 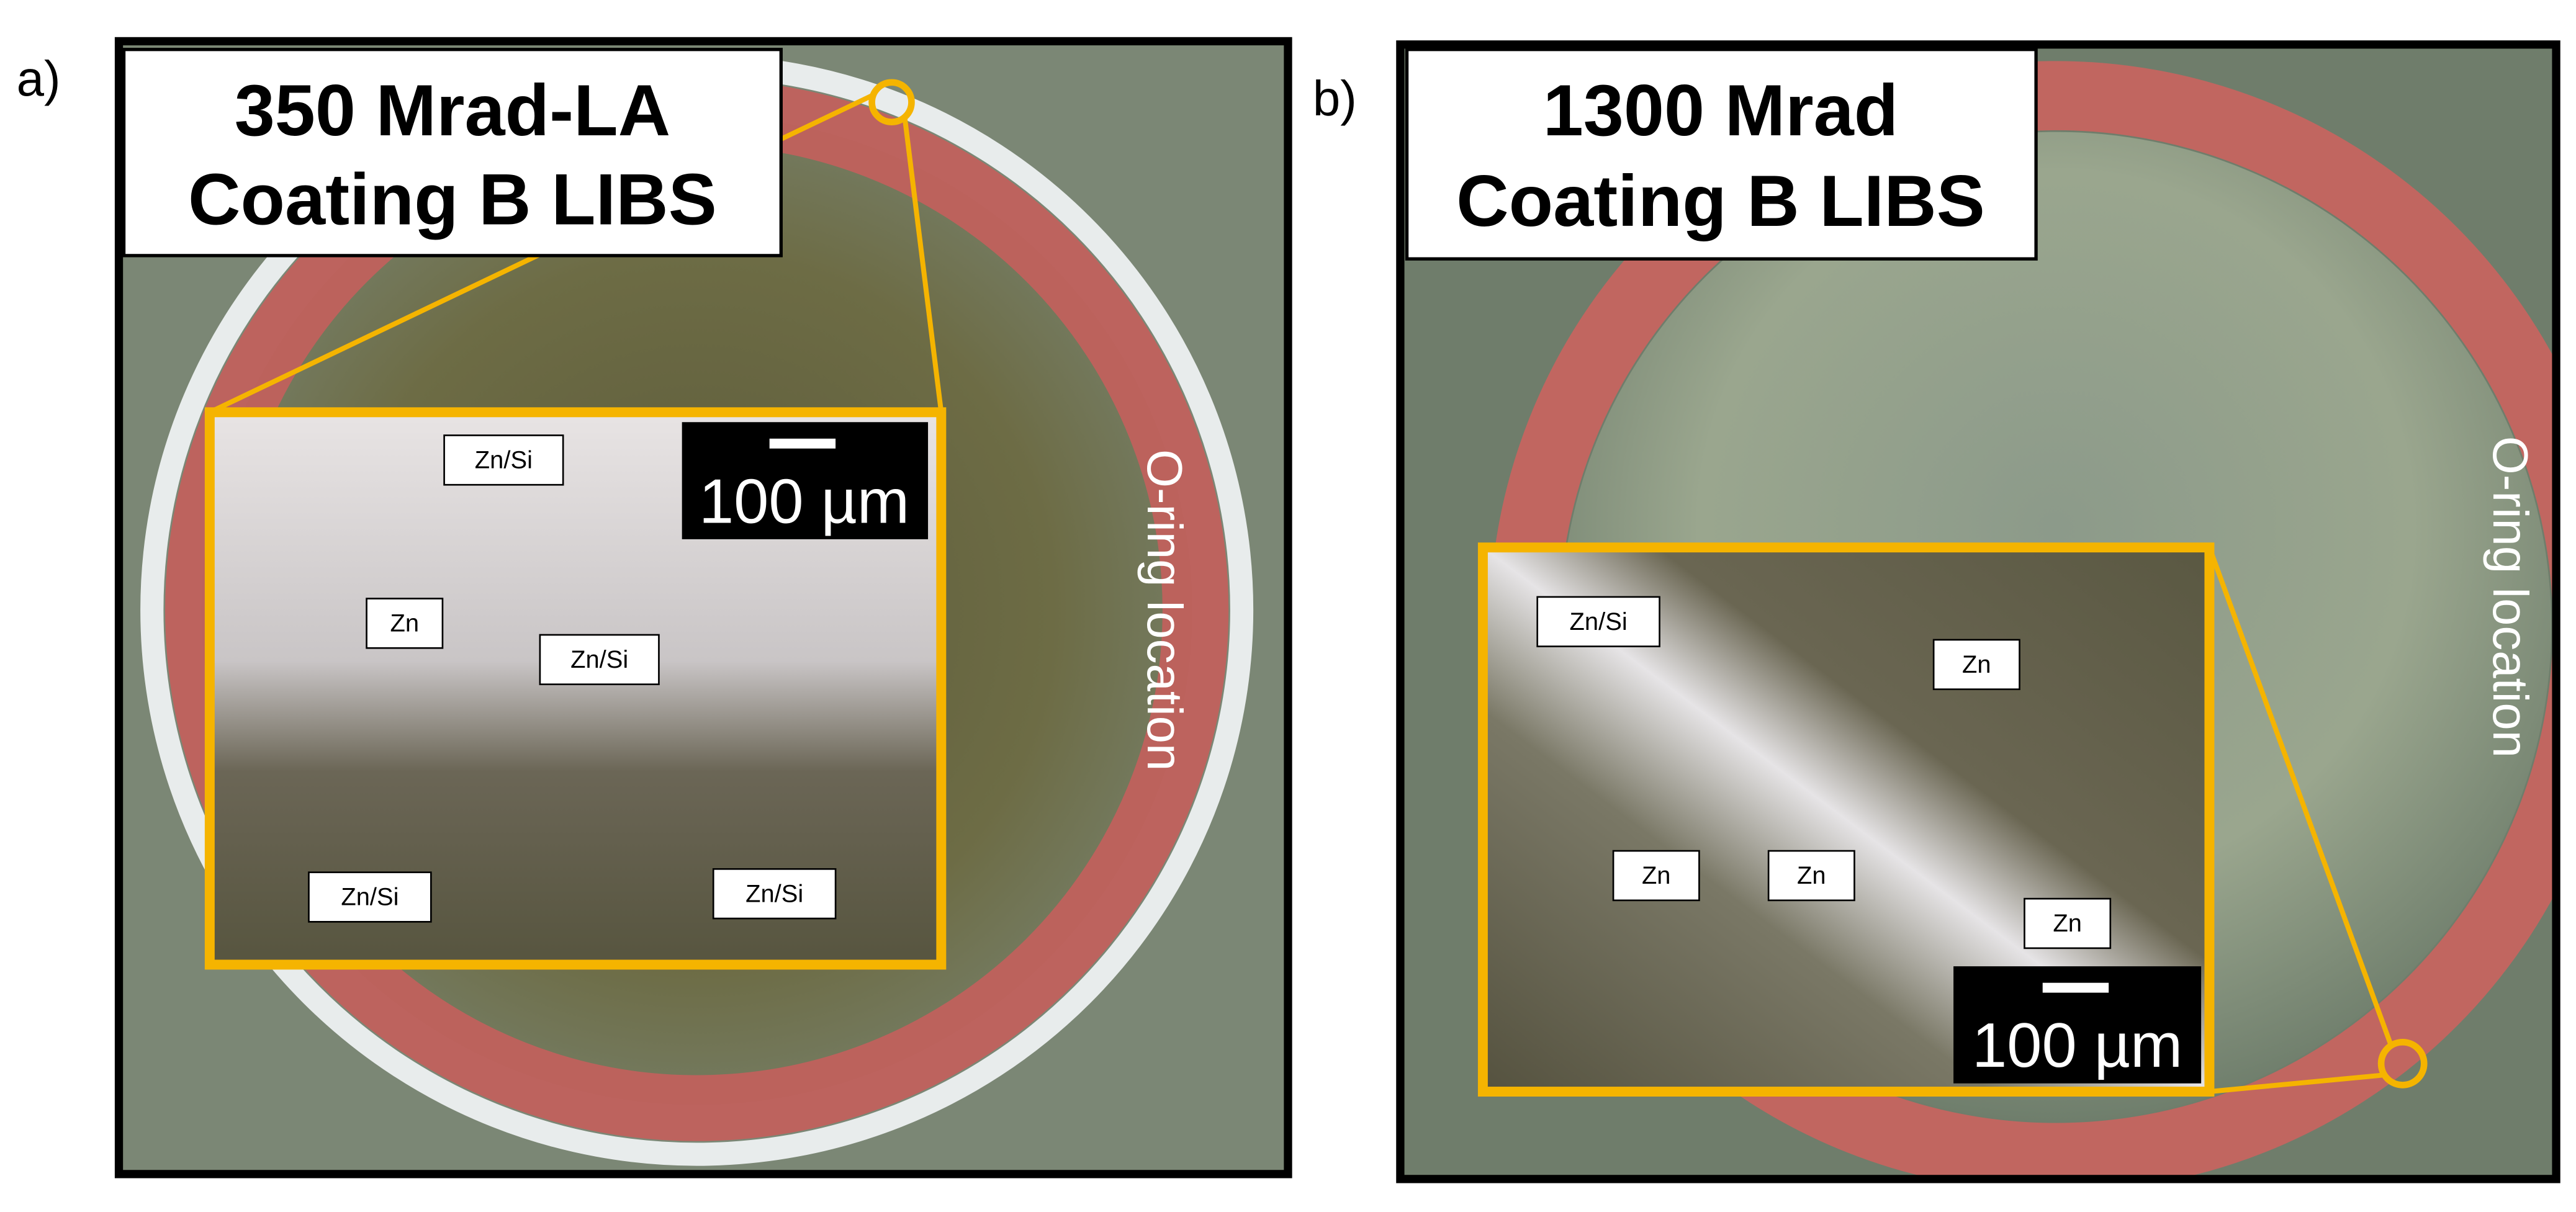 What do you see at coordinates (1824, 773) in the screenshot?
I see `tags: Zn/Si Zn Zn Zn Zn` at bounding box center [1824, 773].